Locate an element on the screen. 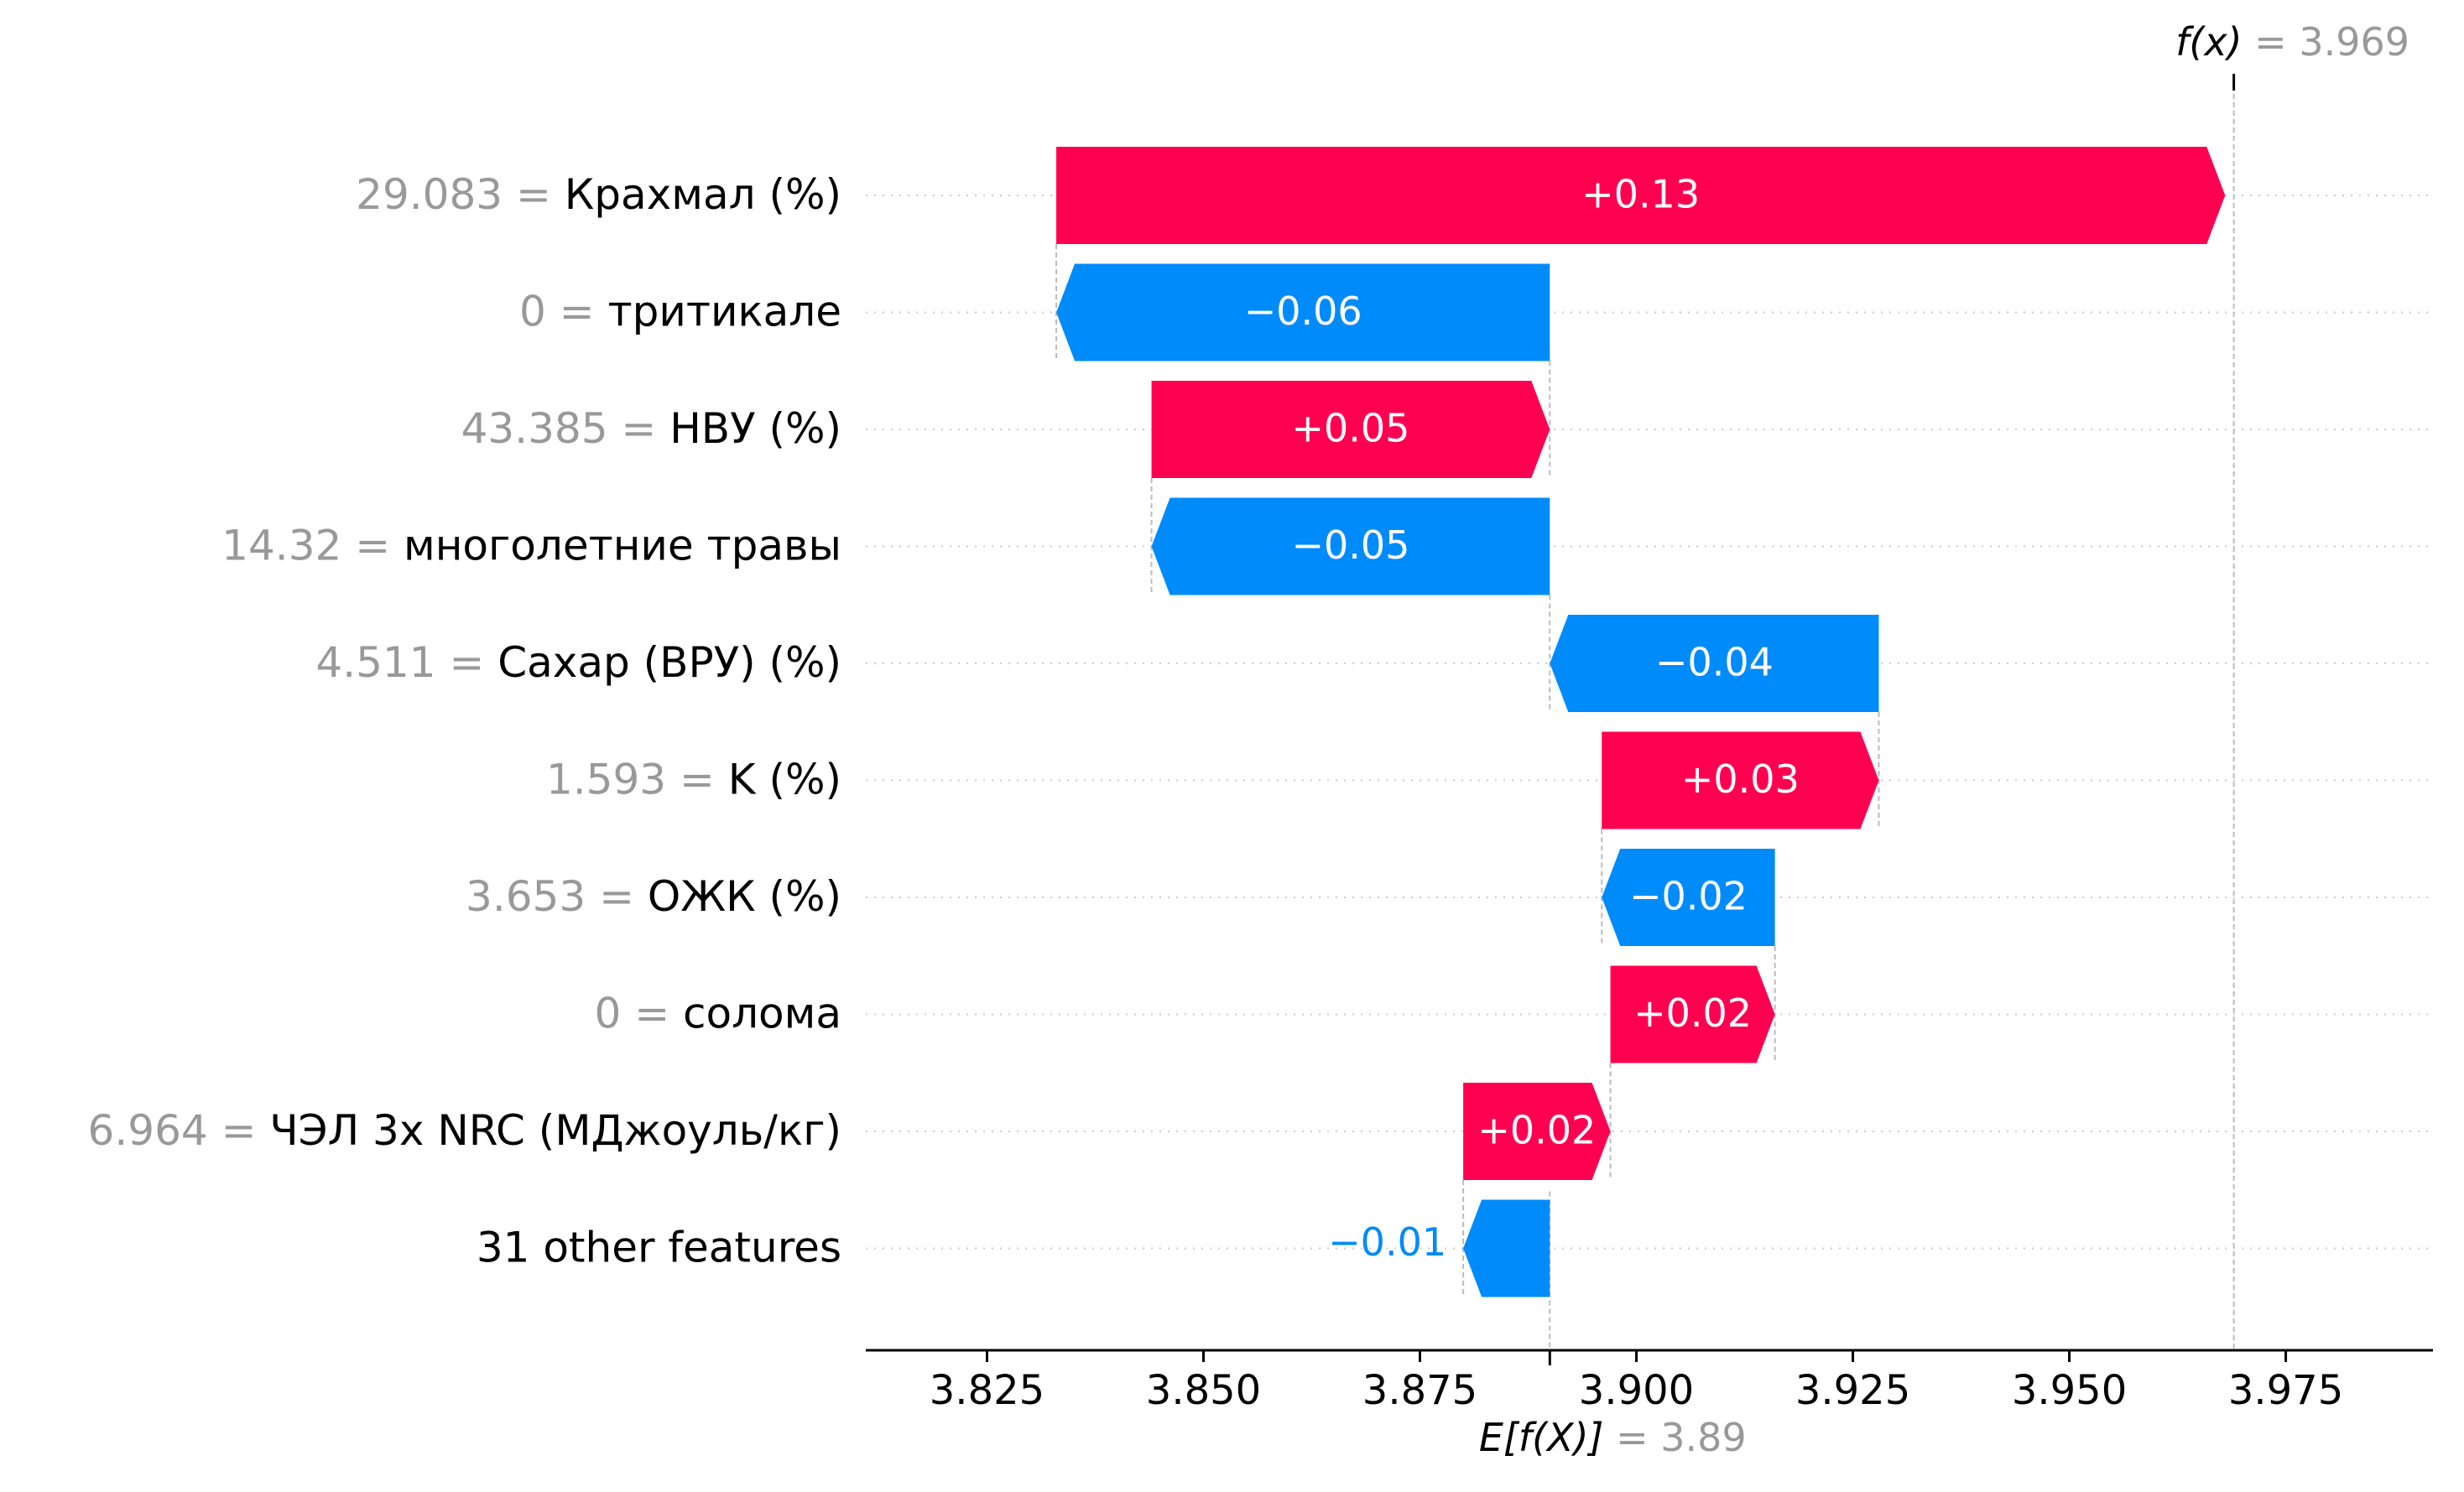 This screenshot has width=2464, height=1492. feature-label: 3.653 = ОЖК (%) is located at coordinates (654, 896).